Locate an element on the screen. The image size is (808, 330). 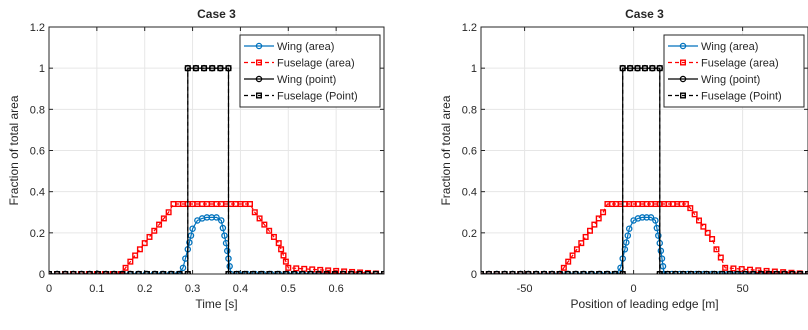
x-tick-label: 0.6 is located at coordinates (335, 289).